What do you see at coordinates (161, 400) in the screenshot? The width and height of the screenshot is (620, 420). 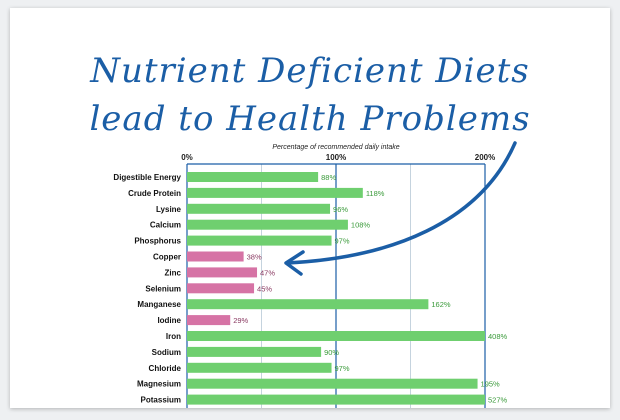 I see `category-label: Potassium` at bounding box center [161, 400].